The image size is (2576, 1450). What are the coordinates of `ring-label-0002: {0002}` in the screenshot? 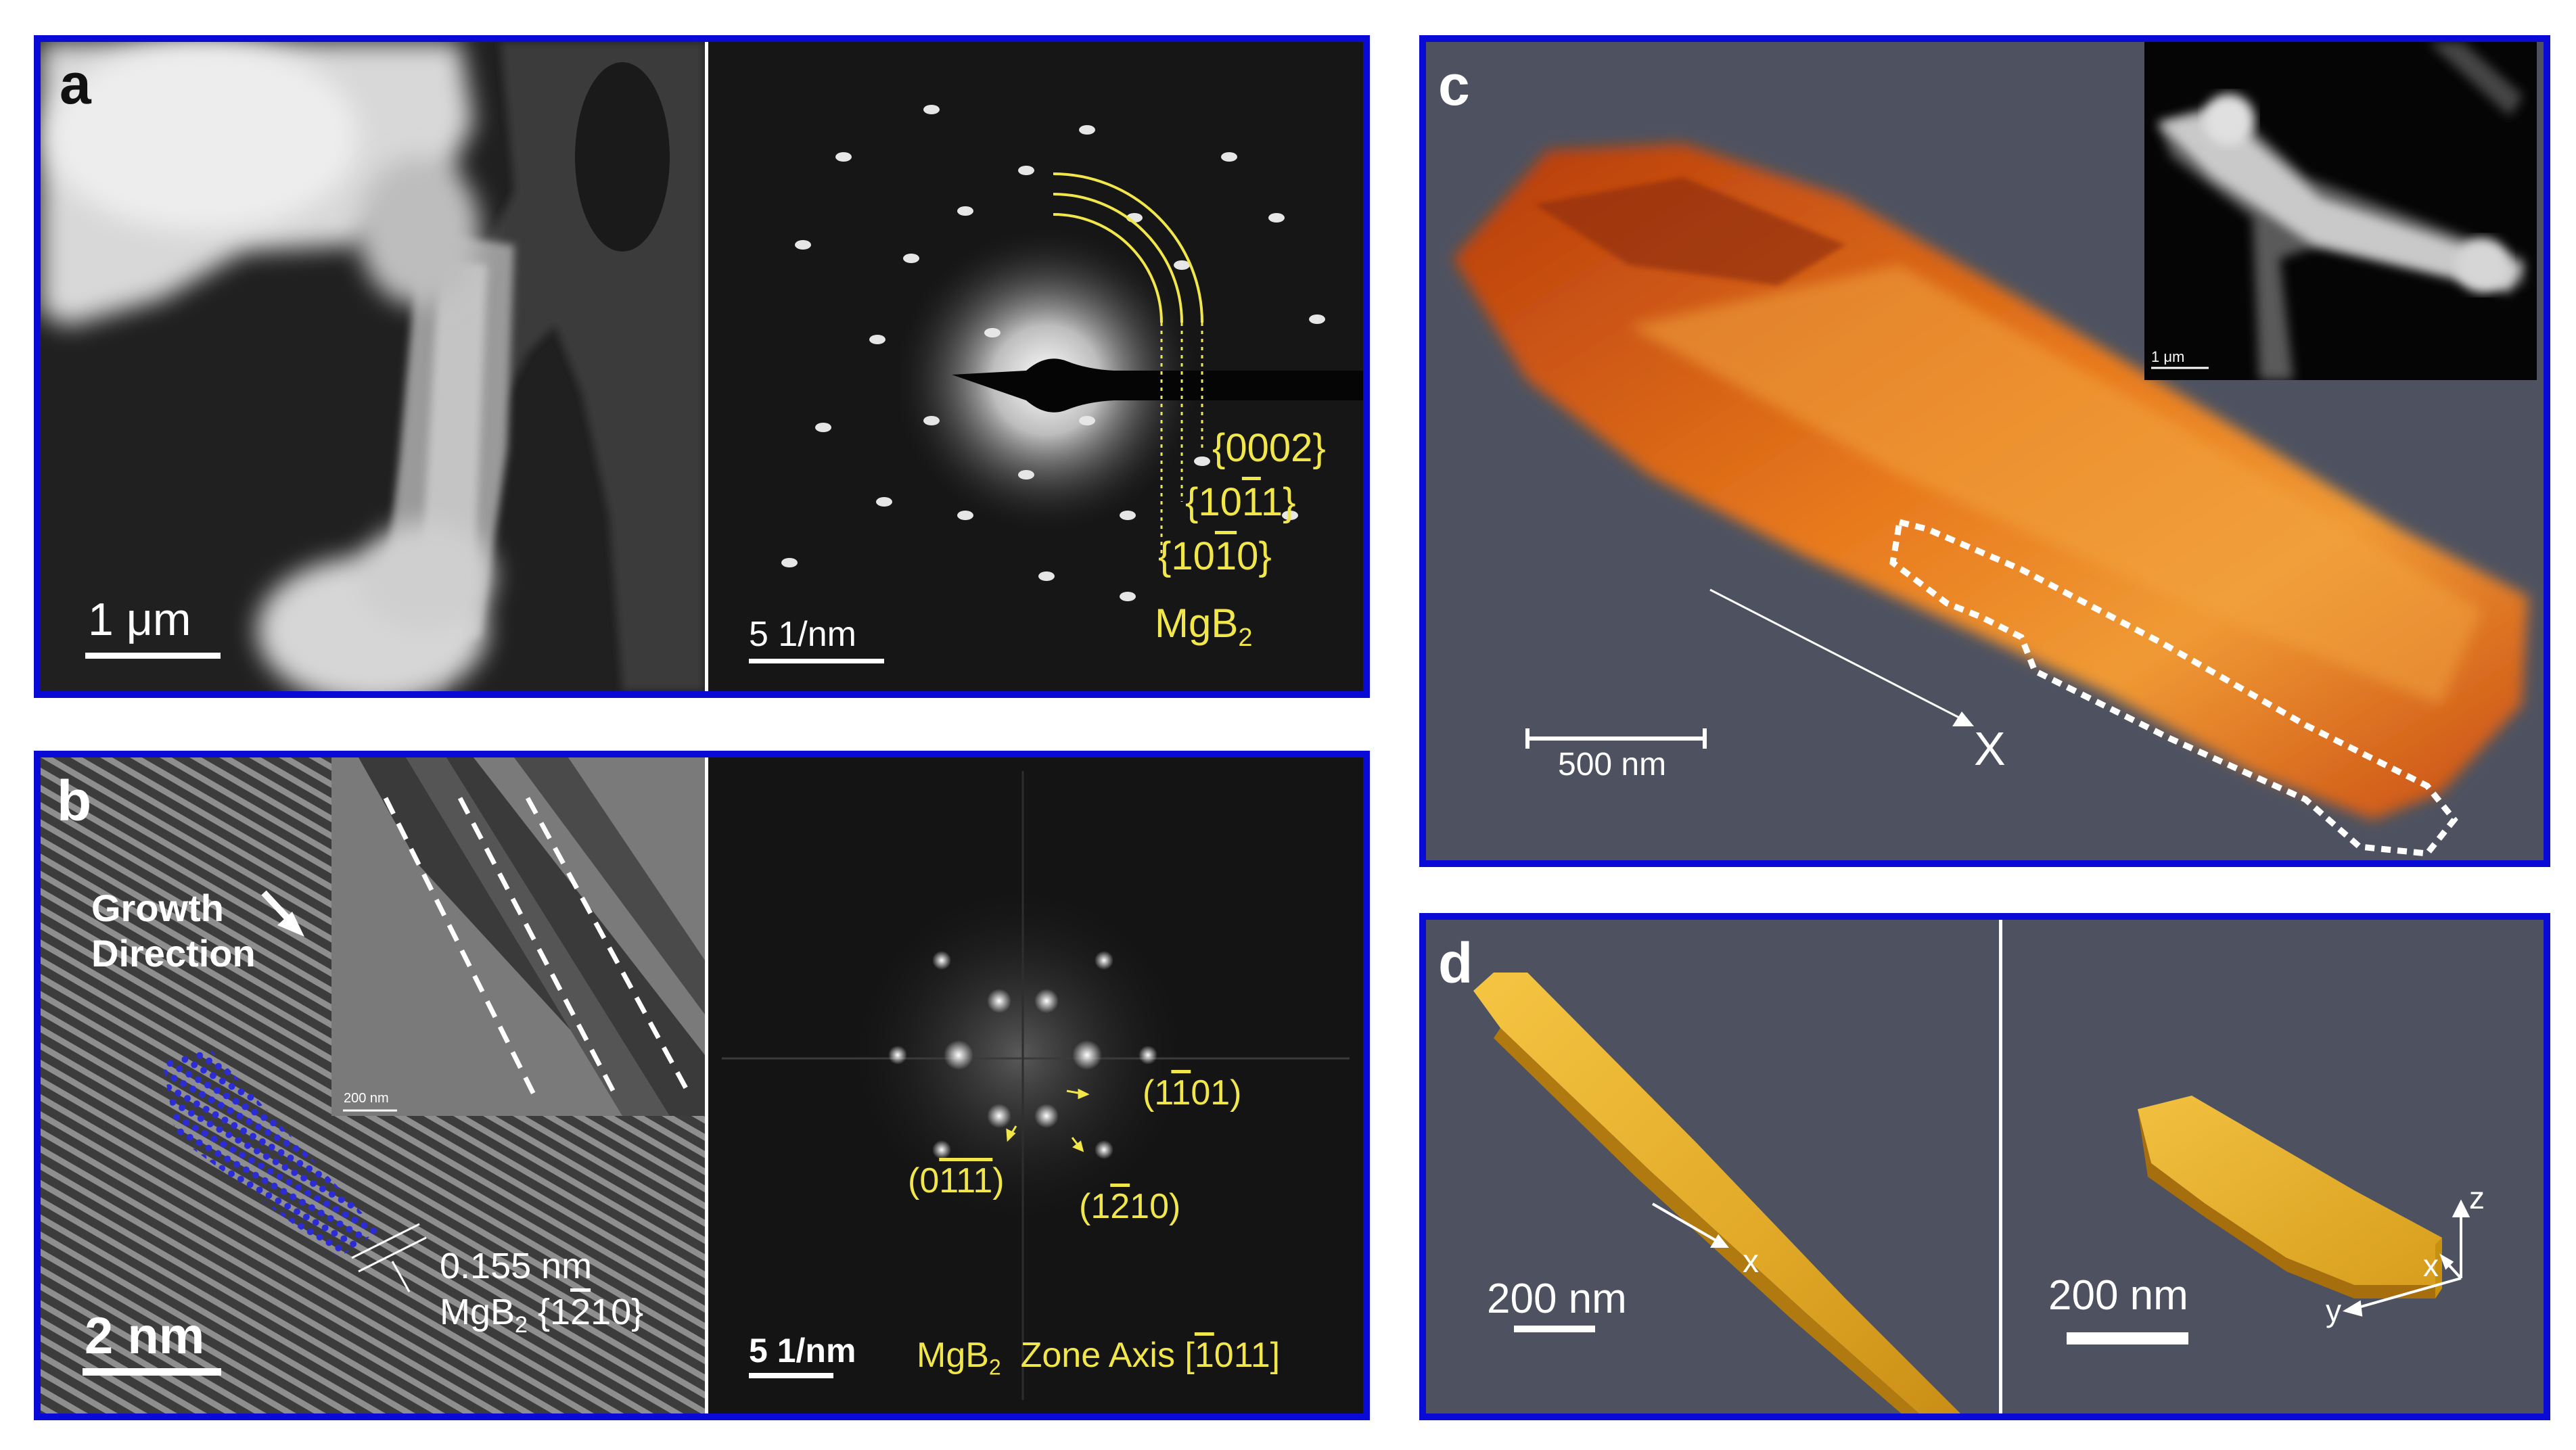 It's located at (1269, 448).